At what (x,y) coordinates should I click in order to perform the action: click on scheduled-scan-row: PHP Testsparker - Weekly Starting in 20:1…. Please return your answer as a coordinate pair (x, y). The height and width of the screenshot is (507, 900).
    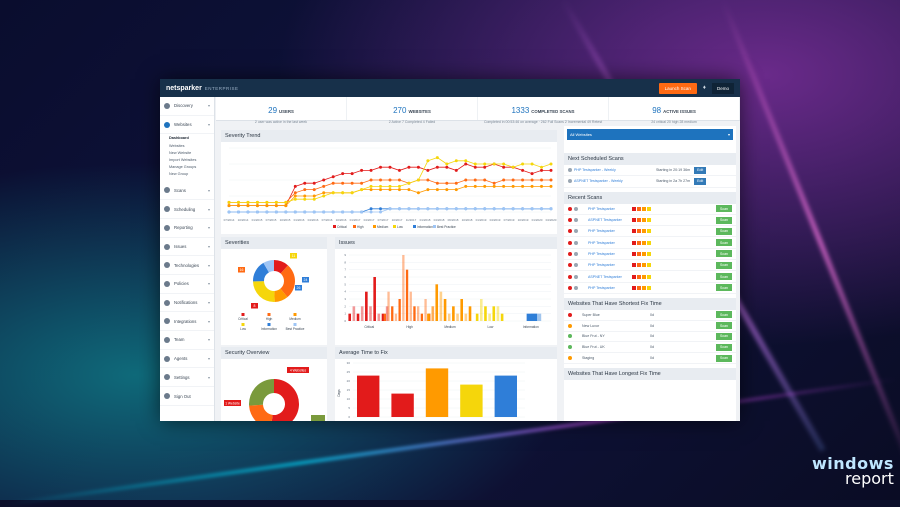
    Looking at the image, I should click on (650, 171).